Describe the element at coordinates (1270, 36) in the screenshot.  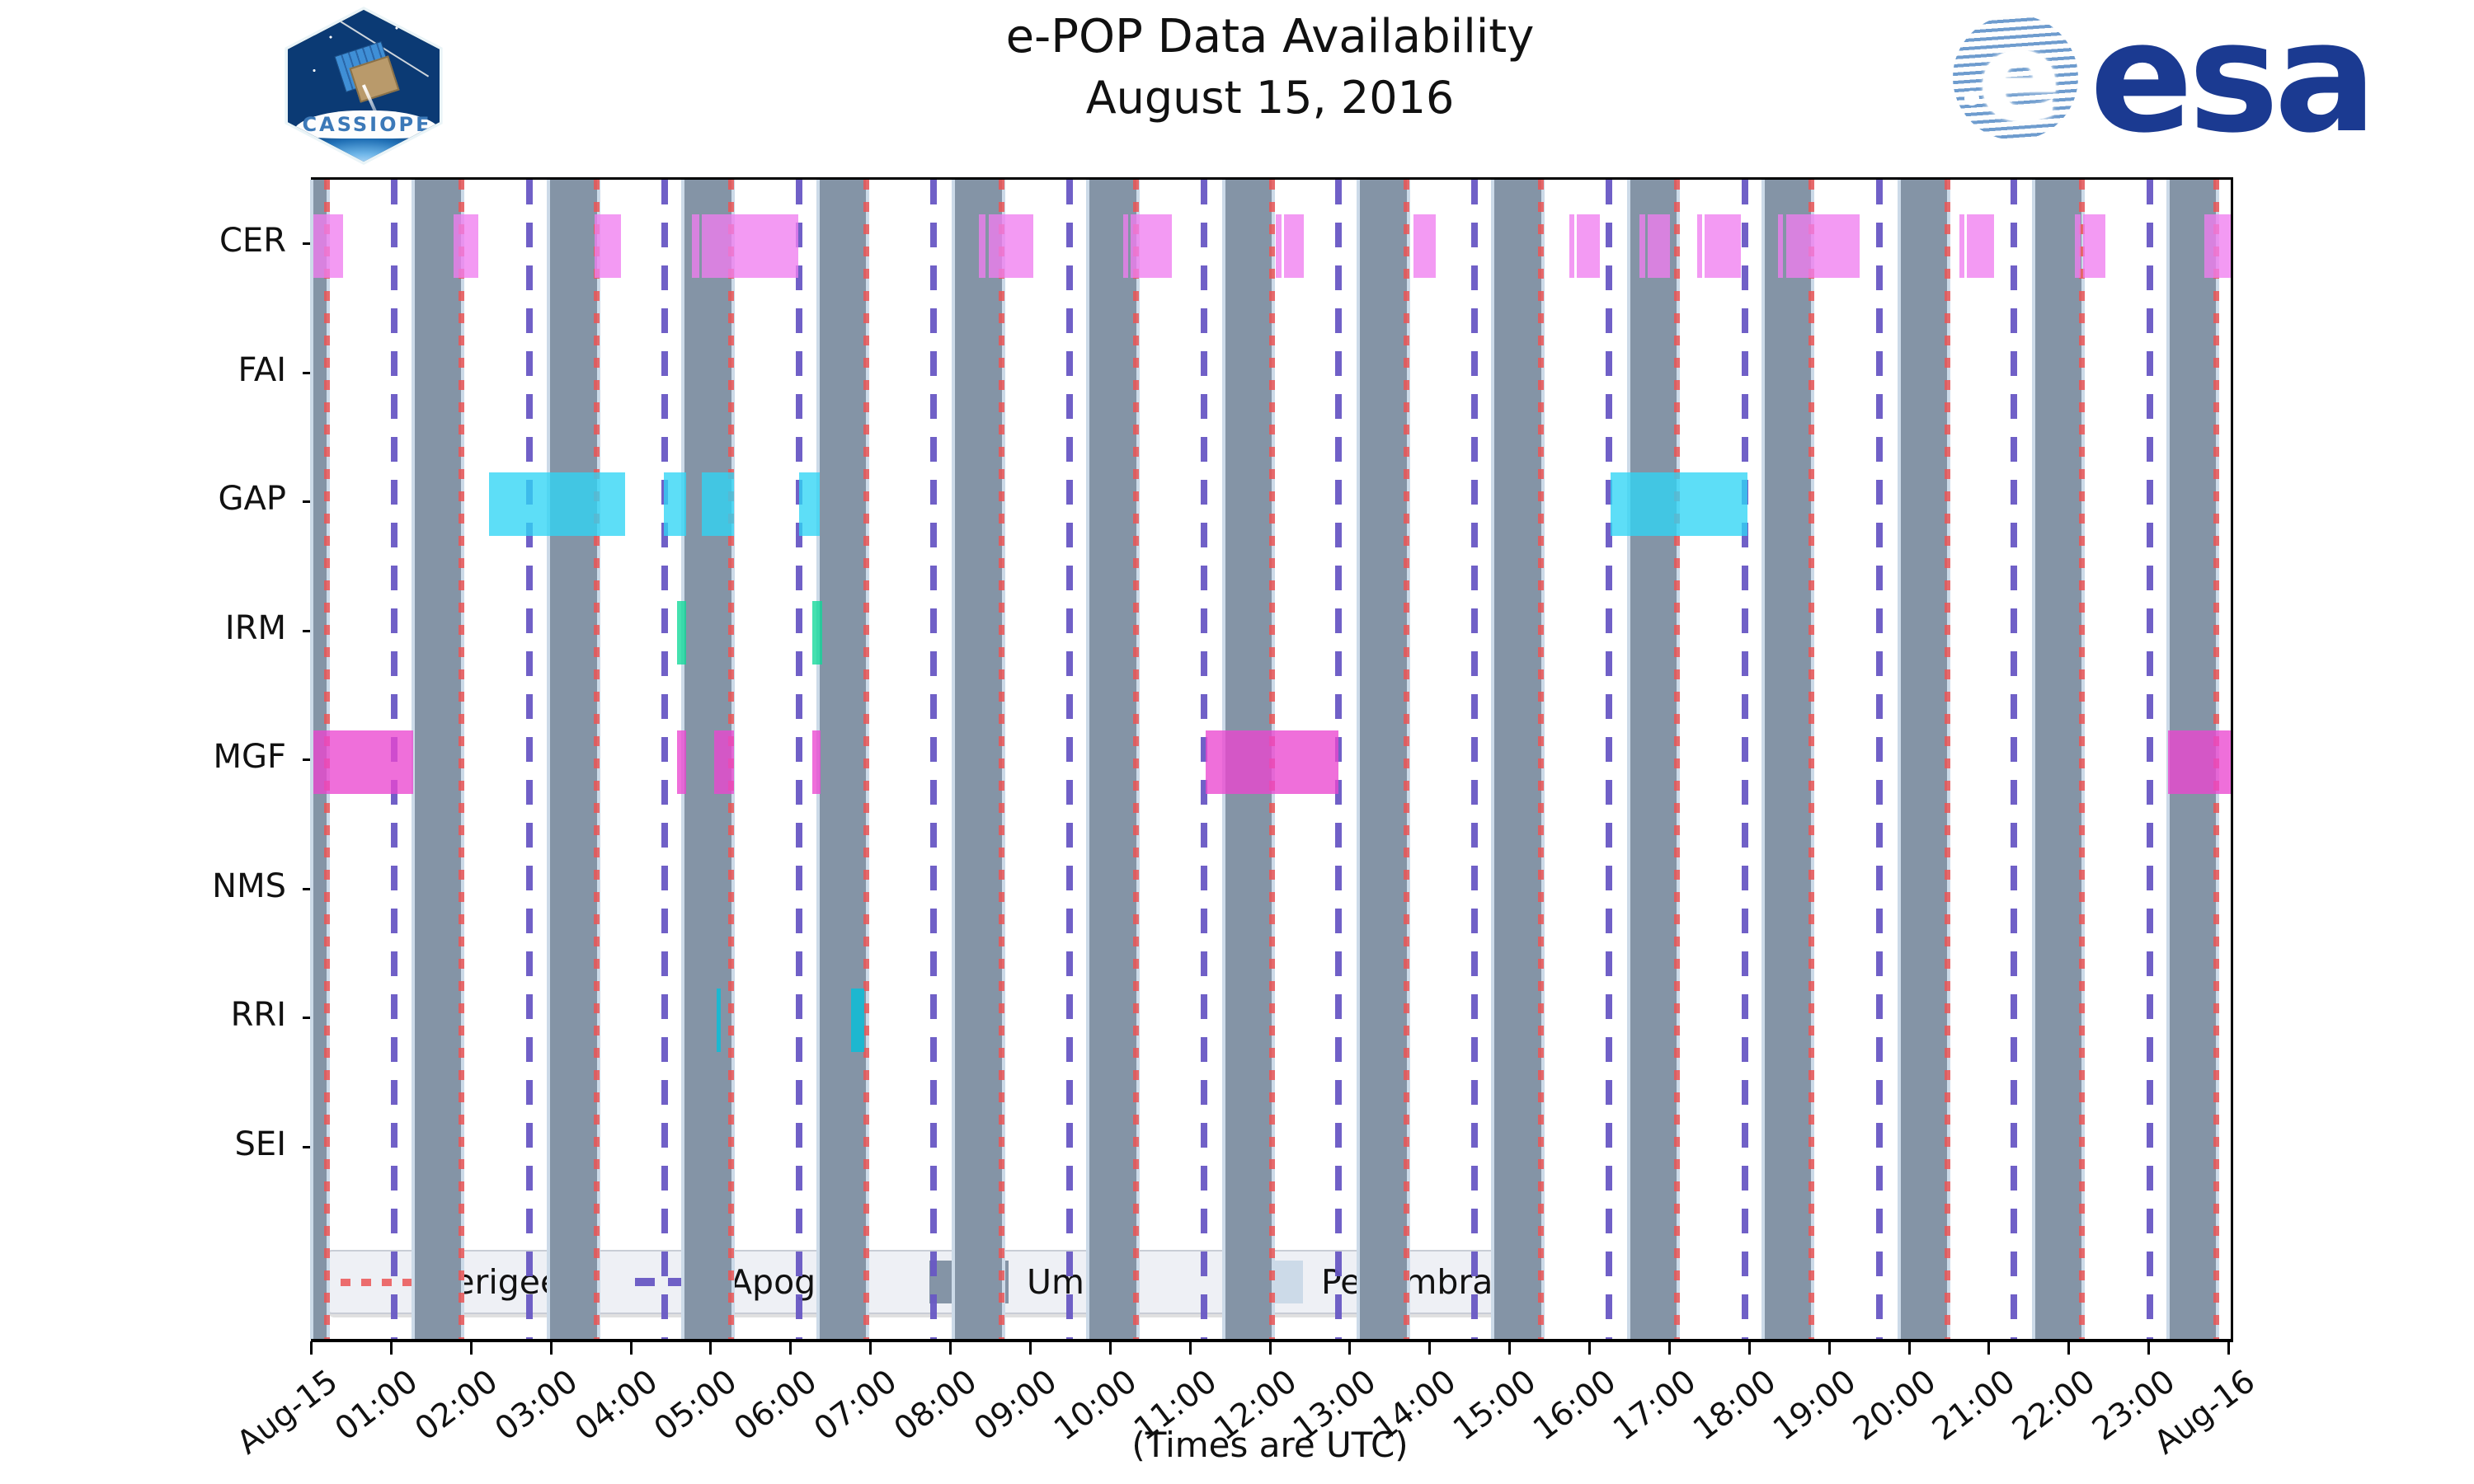
I see `chart-title: e-POP Data Availability` at that location.